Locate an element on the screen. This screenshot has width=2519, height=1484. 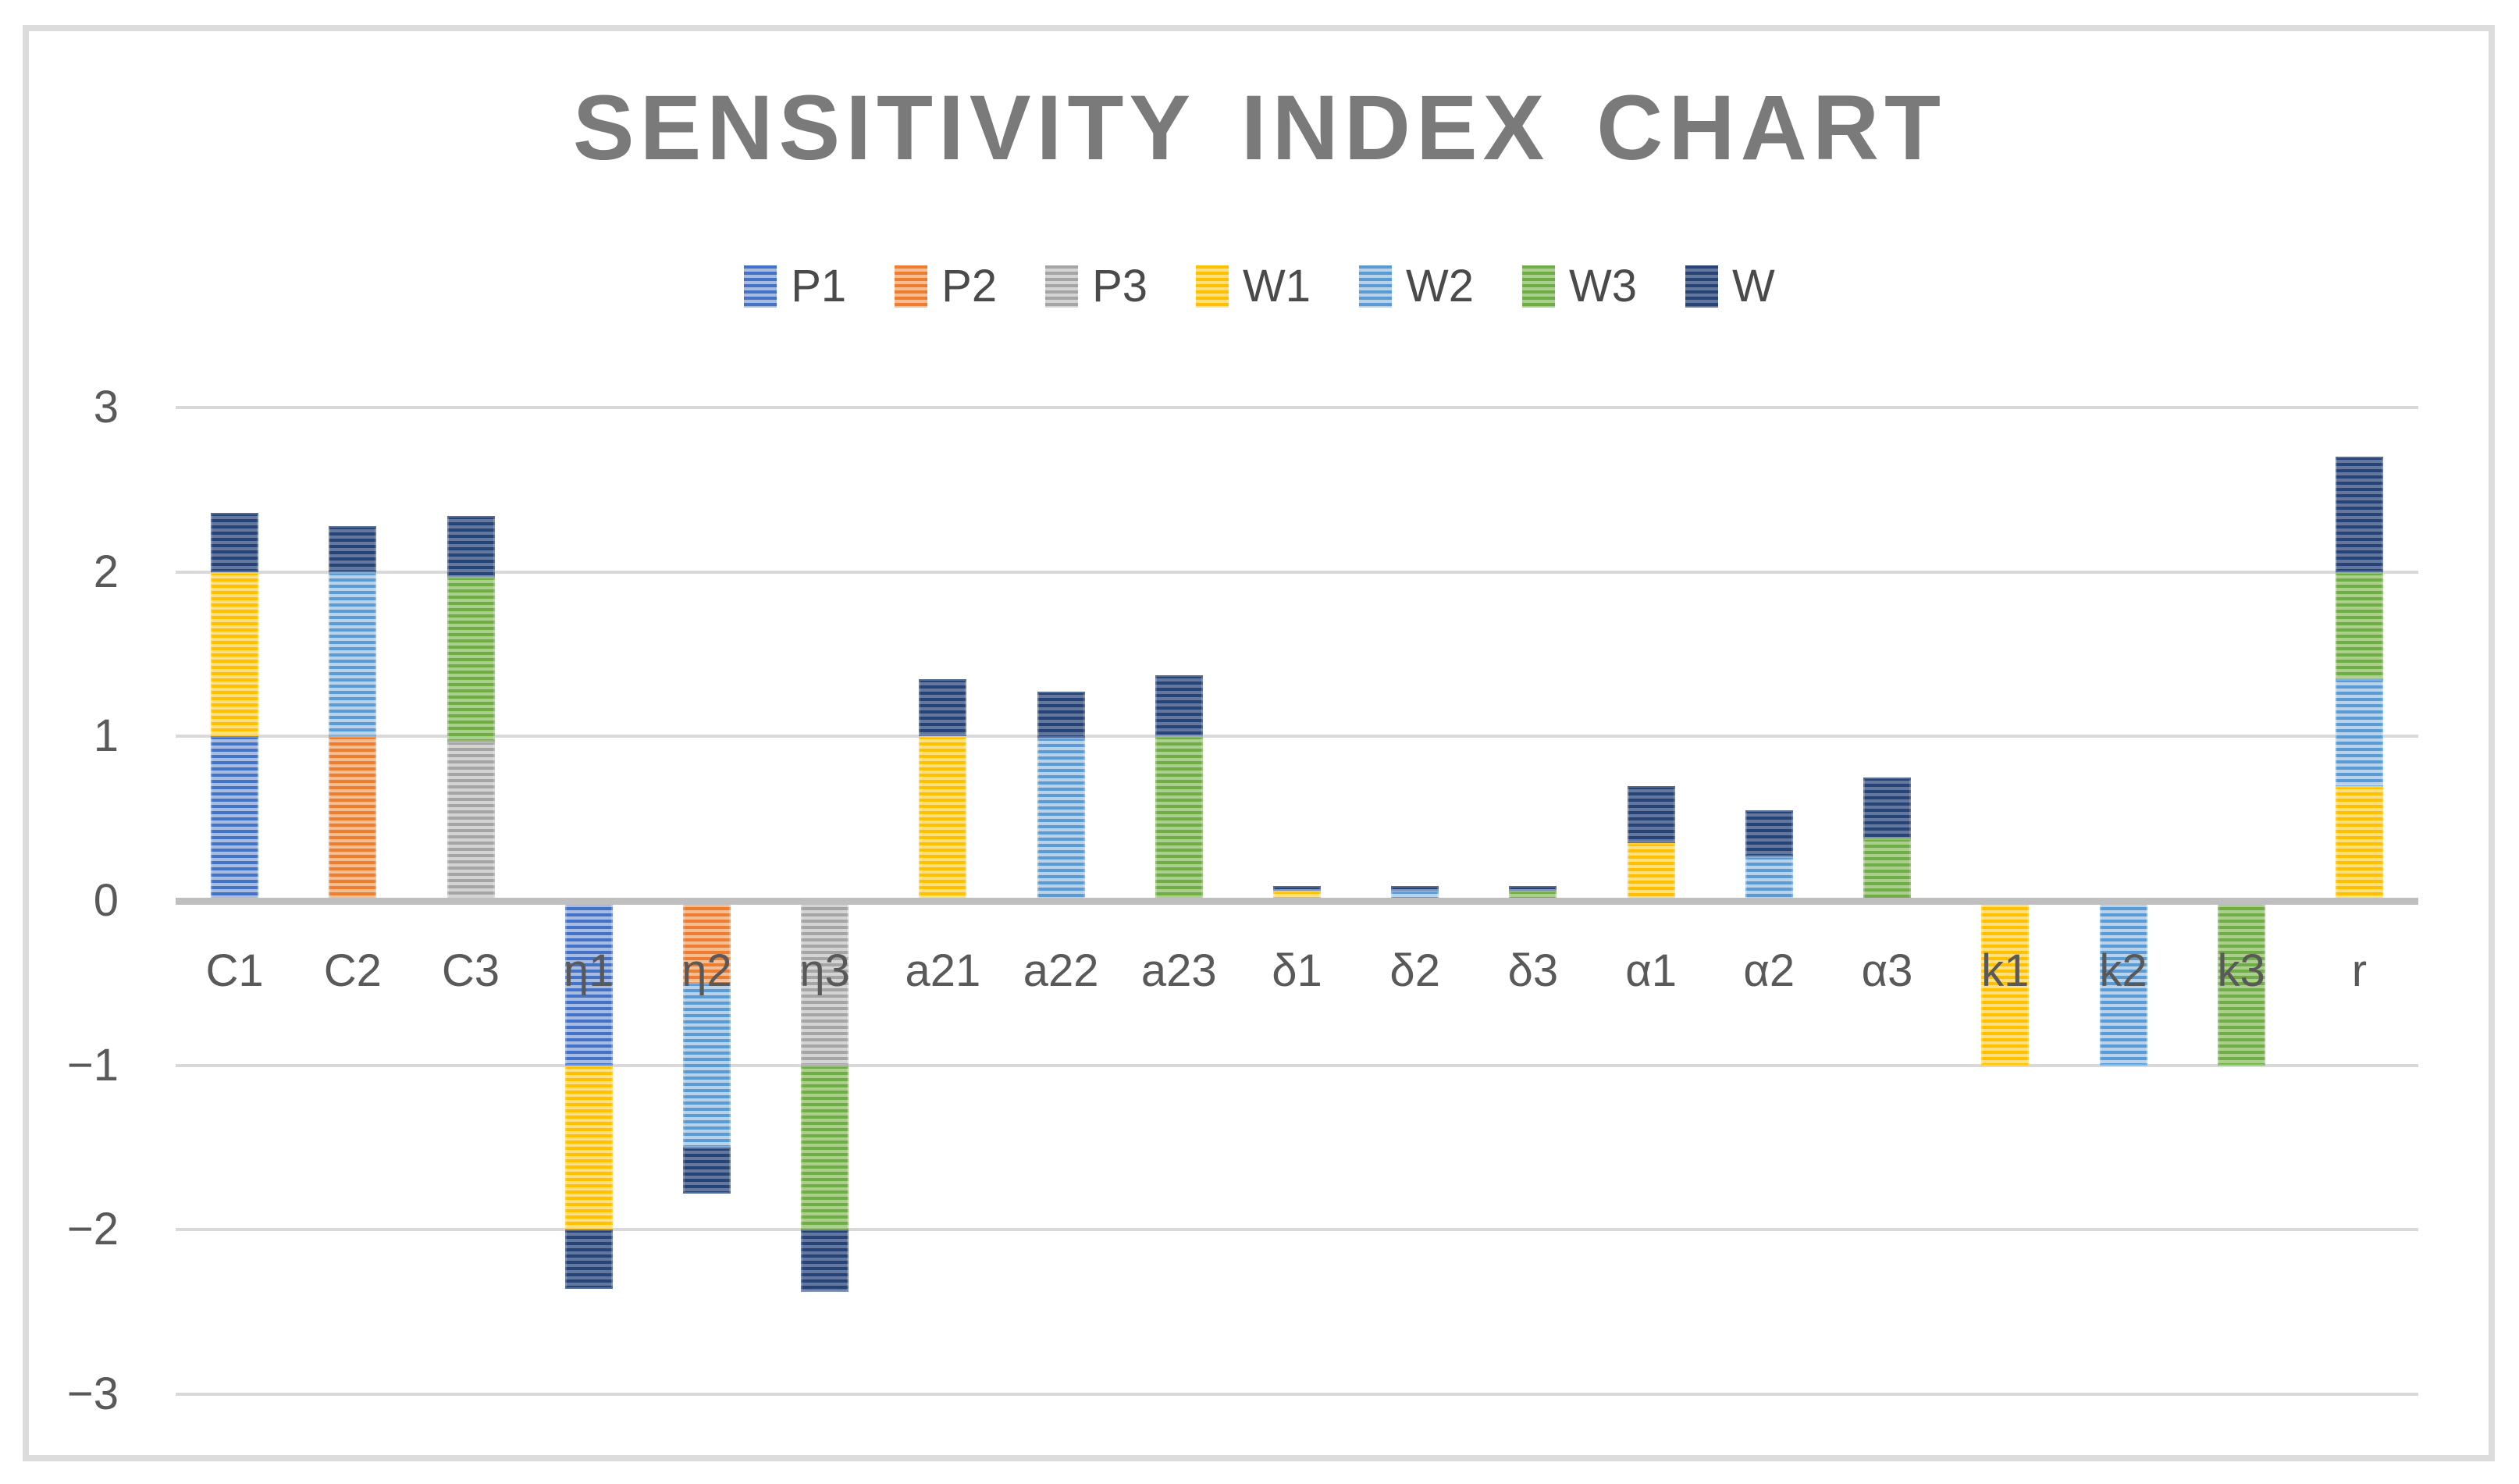
bar-segment-k1-W1 is located at coordinates (2005, 984).